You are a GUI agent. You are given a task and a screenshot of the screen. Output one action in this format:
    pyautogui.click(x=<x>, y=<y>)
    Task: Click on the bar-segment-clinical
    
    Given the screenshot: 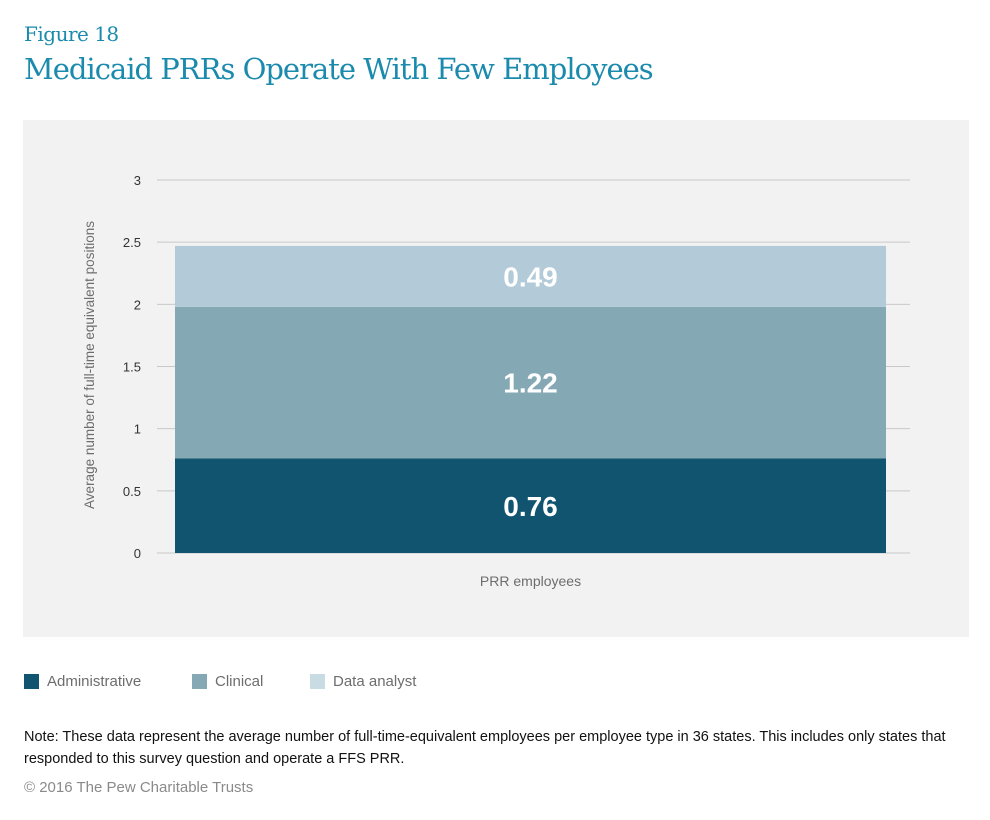 What is the action you would take?
    pyautogui.click(x=530, y=382)
    